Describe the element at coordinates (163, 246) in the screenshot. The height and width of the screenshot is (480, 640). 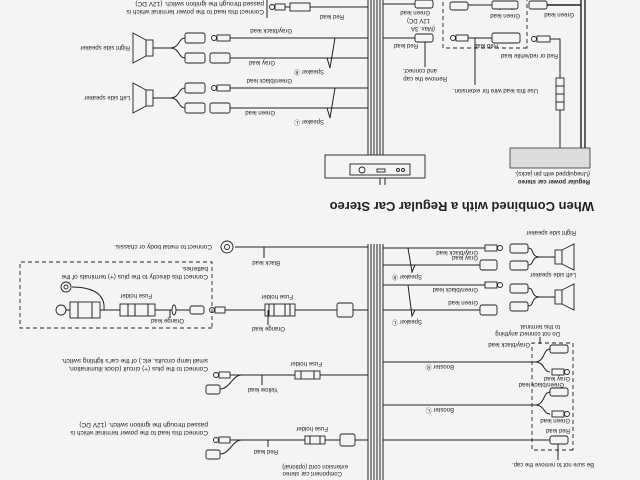
I see `chassis-note: Connect to metal body or chassis.` at that location.